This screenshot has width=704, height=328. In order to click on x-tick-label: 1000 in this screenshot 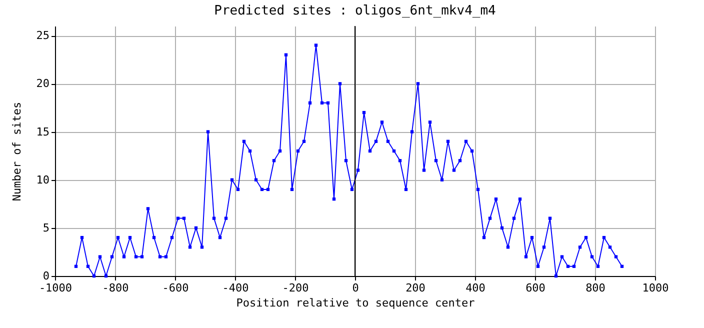, I will do `click(655, 288)`.